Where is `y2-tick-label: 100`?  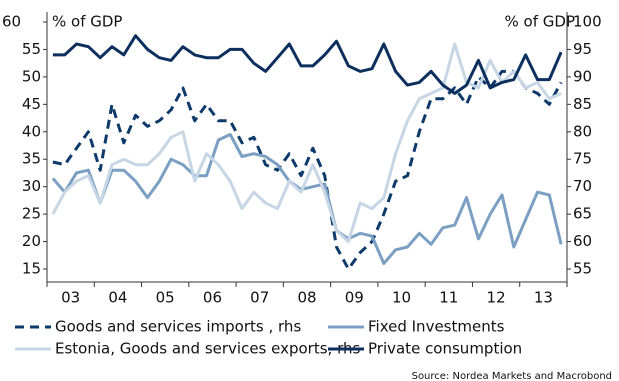 y2-tick-label: 100 is located at coordinates (587, 22).